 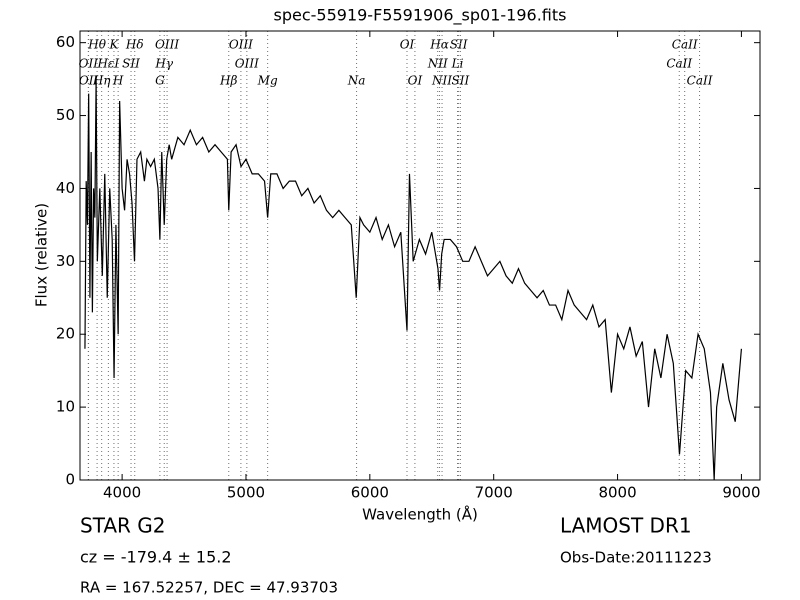 I want to click on y-tick-label: 60, so click(x=65, y=42).